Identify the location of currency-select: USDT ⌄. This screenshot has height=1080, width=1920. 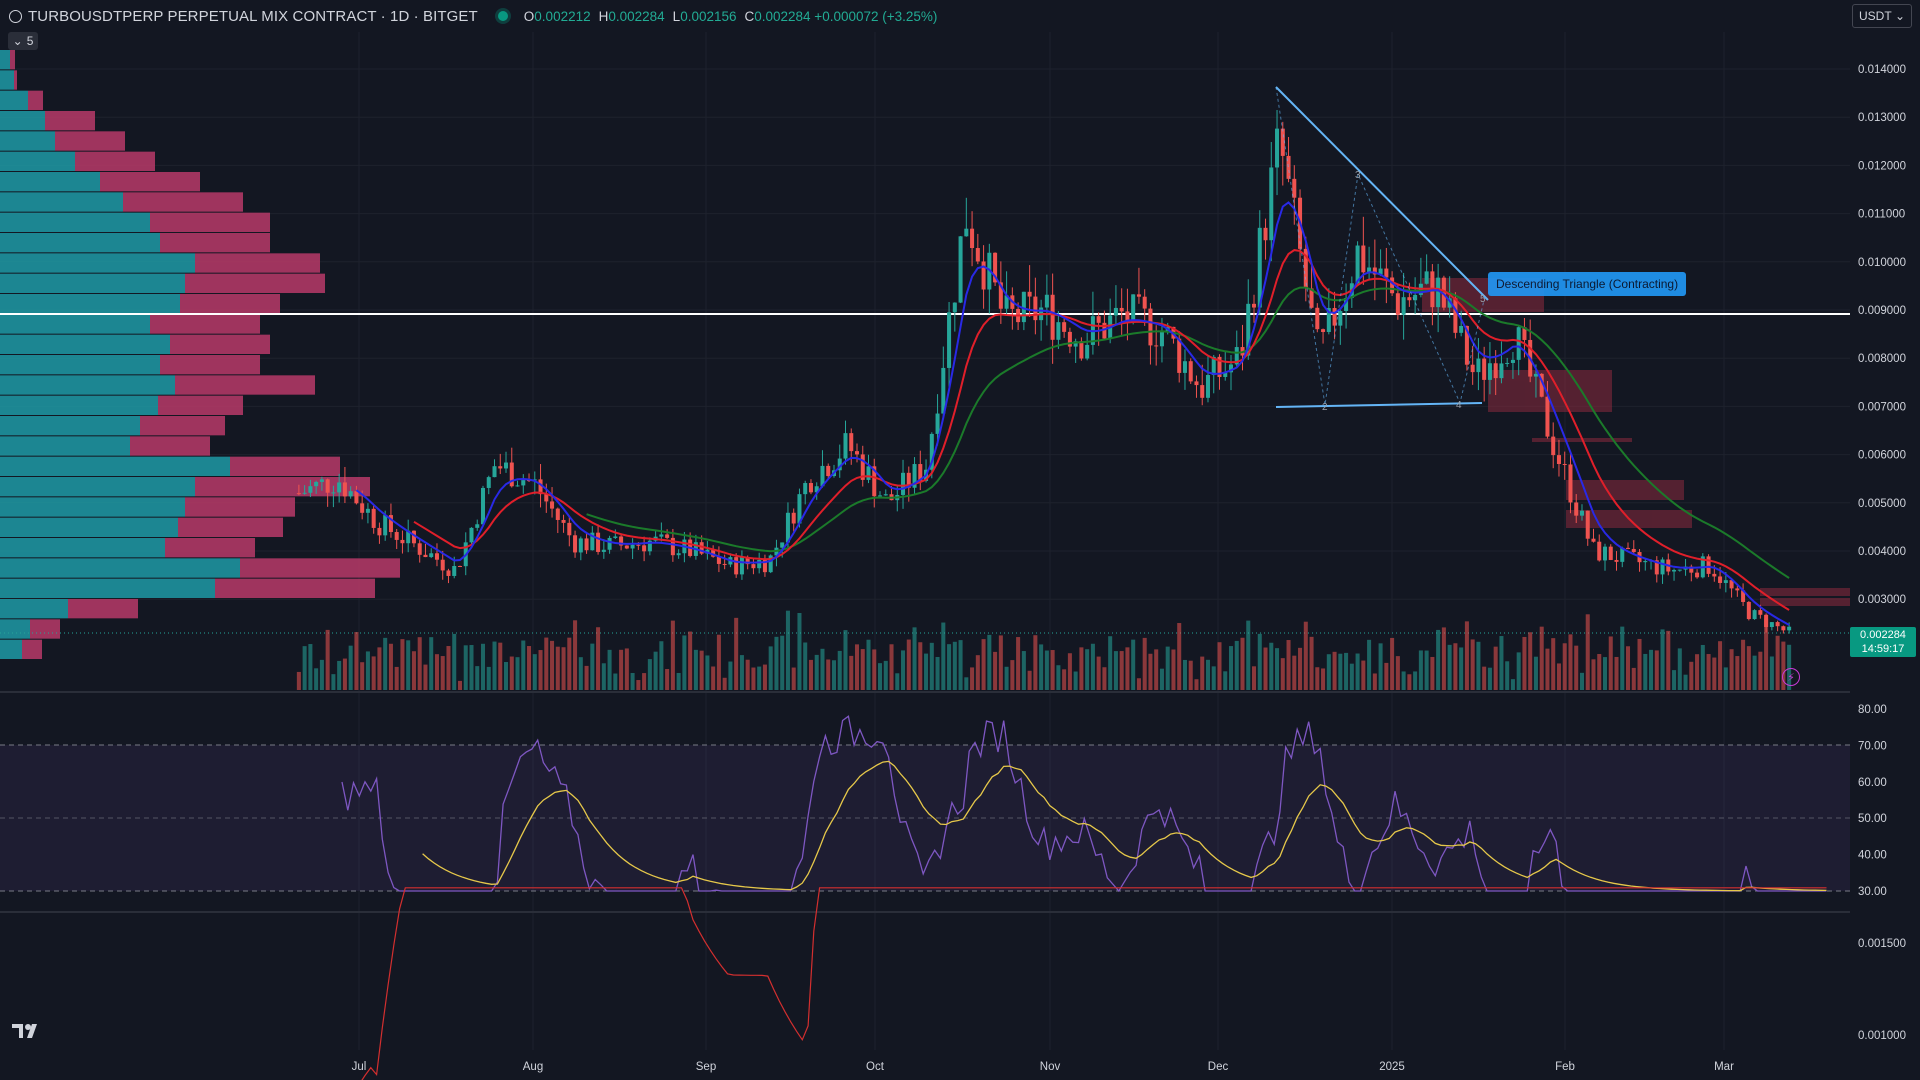
(1882, 16).